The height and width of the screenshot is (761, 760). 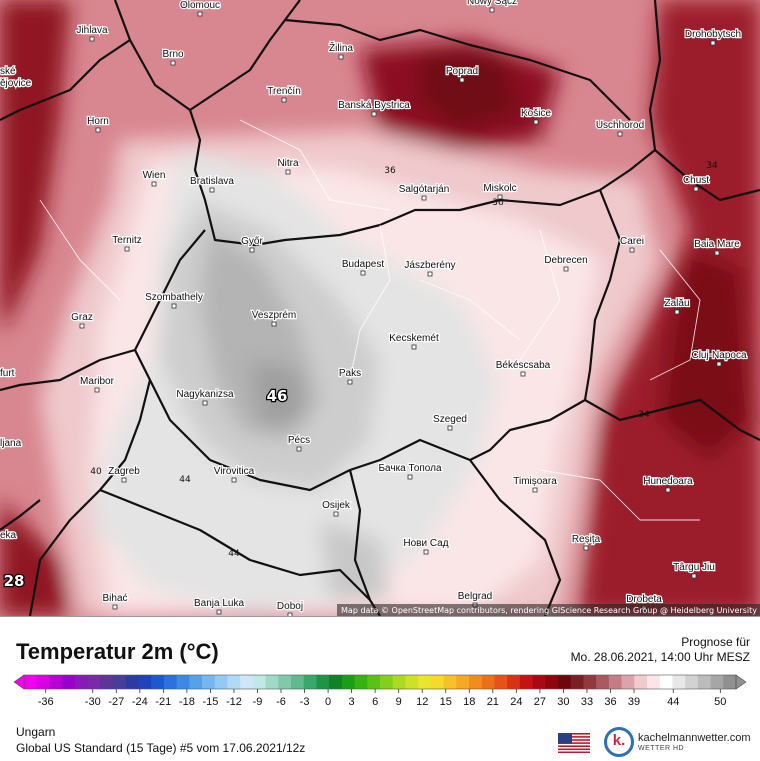 I want to click on kachelmann-logo-icon: k., so click(x=619, y=742).